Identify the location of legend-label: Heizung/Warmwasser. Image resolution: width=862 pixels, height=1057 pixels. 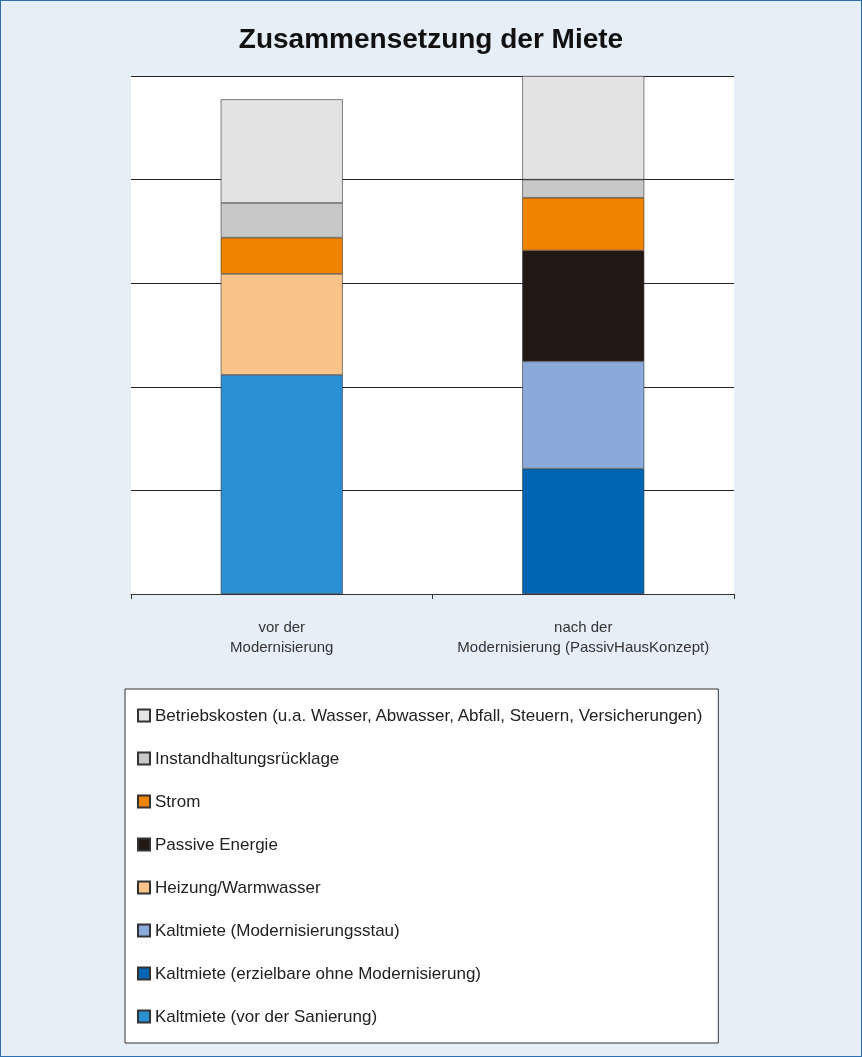
(238, 887).